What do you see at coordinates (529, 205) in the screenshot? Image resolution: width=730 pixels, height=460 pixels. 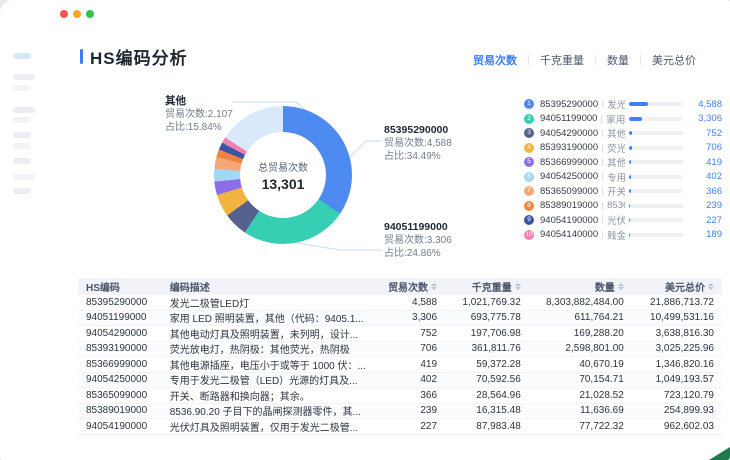 I see `legend-rank-badge: 8` at bounding box center [529, 205].